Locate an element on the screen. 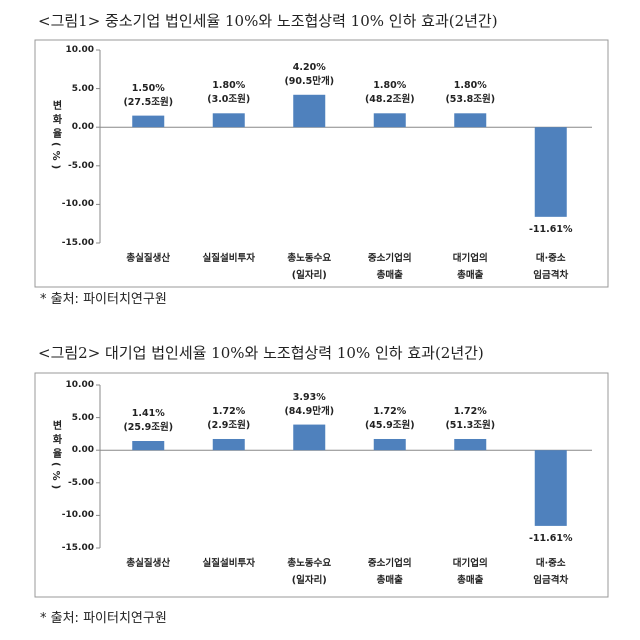 This screenshot has height=640, width=640. figure-title: <그림2> 대기업 법인세율 10%와 노조협상력 10% 인하 효과(2년간) is located at coordinates (261, 353).